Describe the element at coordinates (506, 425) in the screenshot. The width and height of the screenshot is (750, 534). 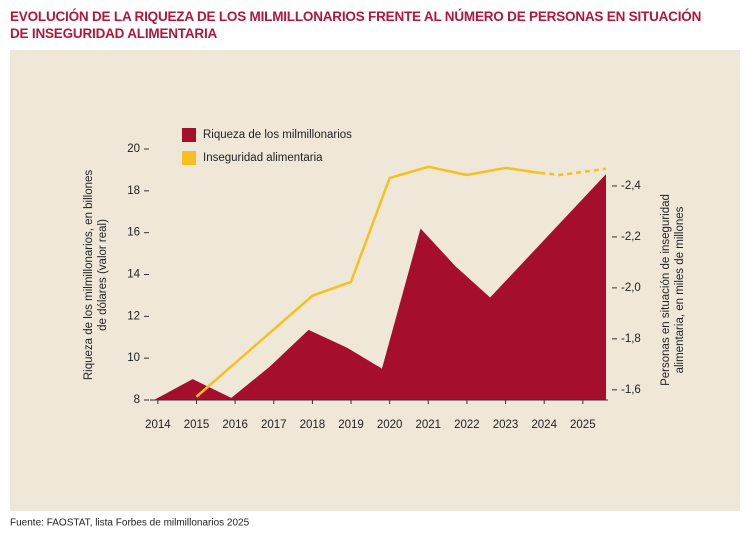
I see `x-tick-label: 2023` at that location.